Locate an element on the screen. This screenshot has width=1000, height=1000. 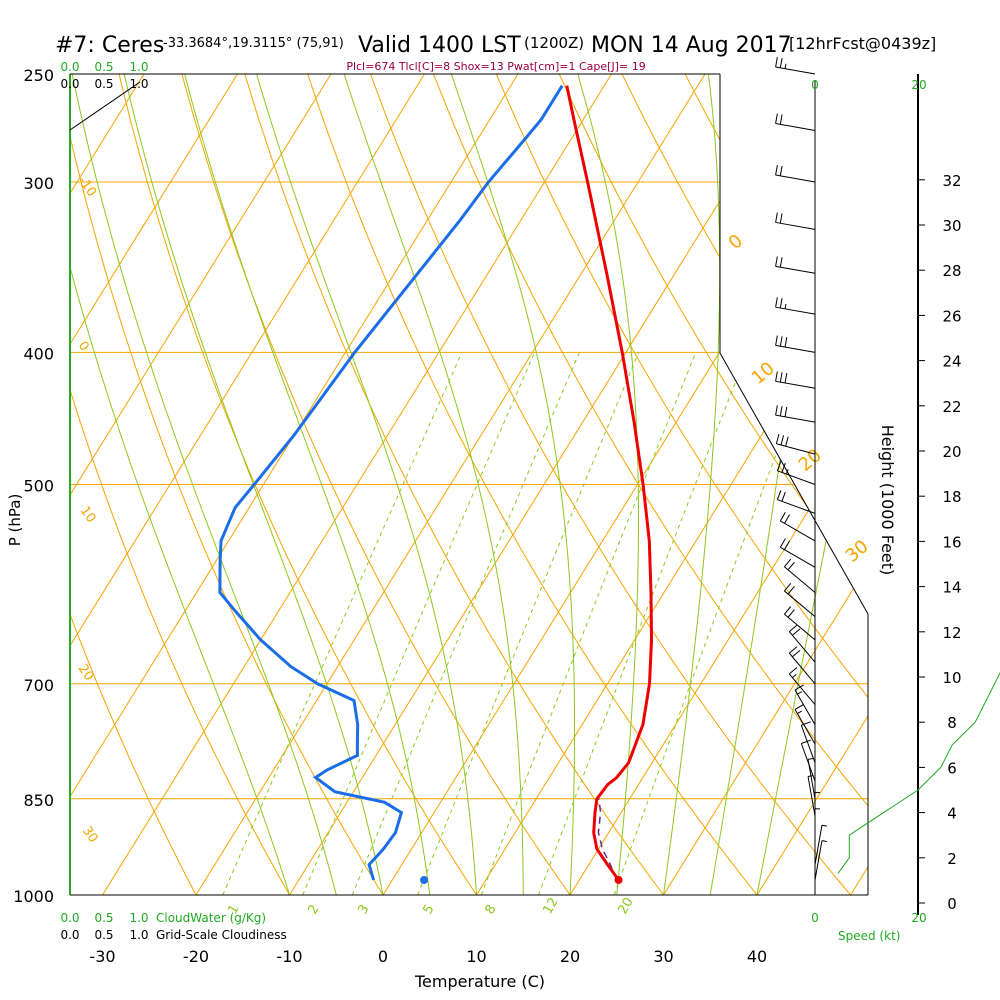
cloudiness-line is located at coordinates (105, 106).